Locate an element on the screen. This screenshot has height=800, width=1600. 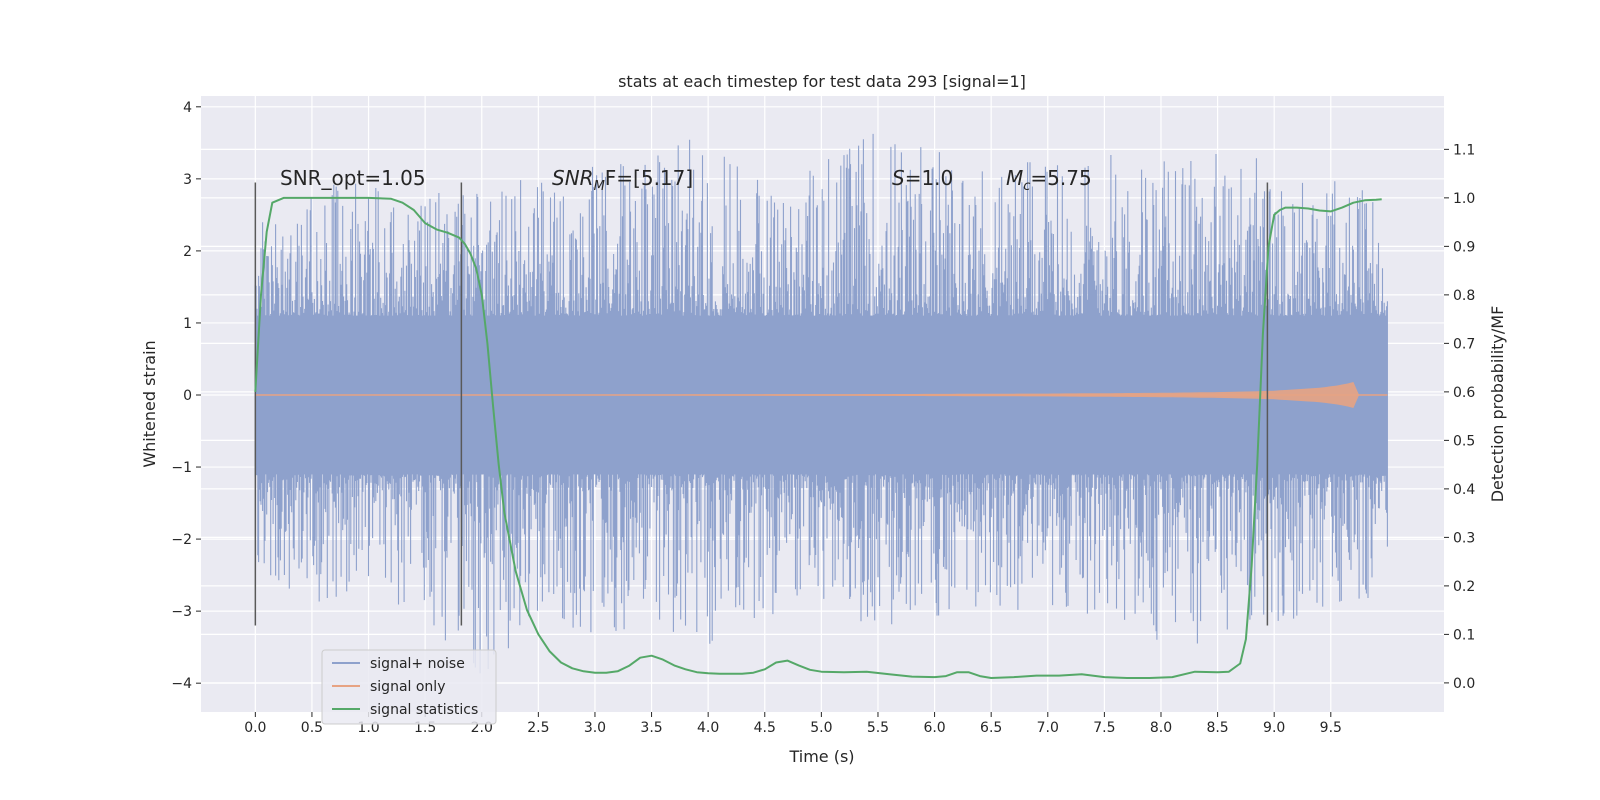
y2-tick-label-6: 0.6 is located at coordinates (1464, 393).